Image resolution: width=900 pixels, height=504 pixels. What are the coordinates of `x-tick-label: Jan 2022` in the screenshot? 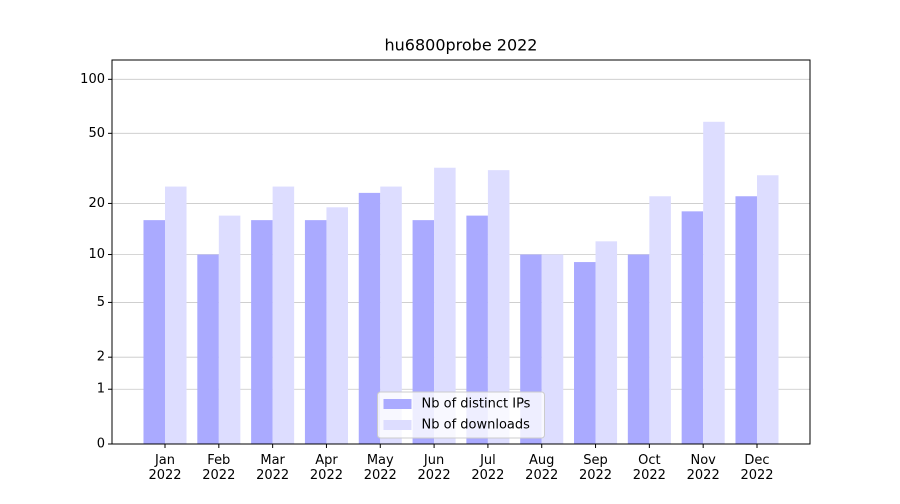 It's located at (165, 468).